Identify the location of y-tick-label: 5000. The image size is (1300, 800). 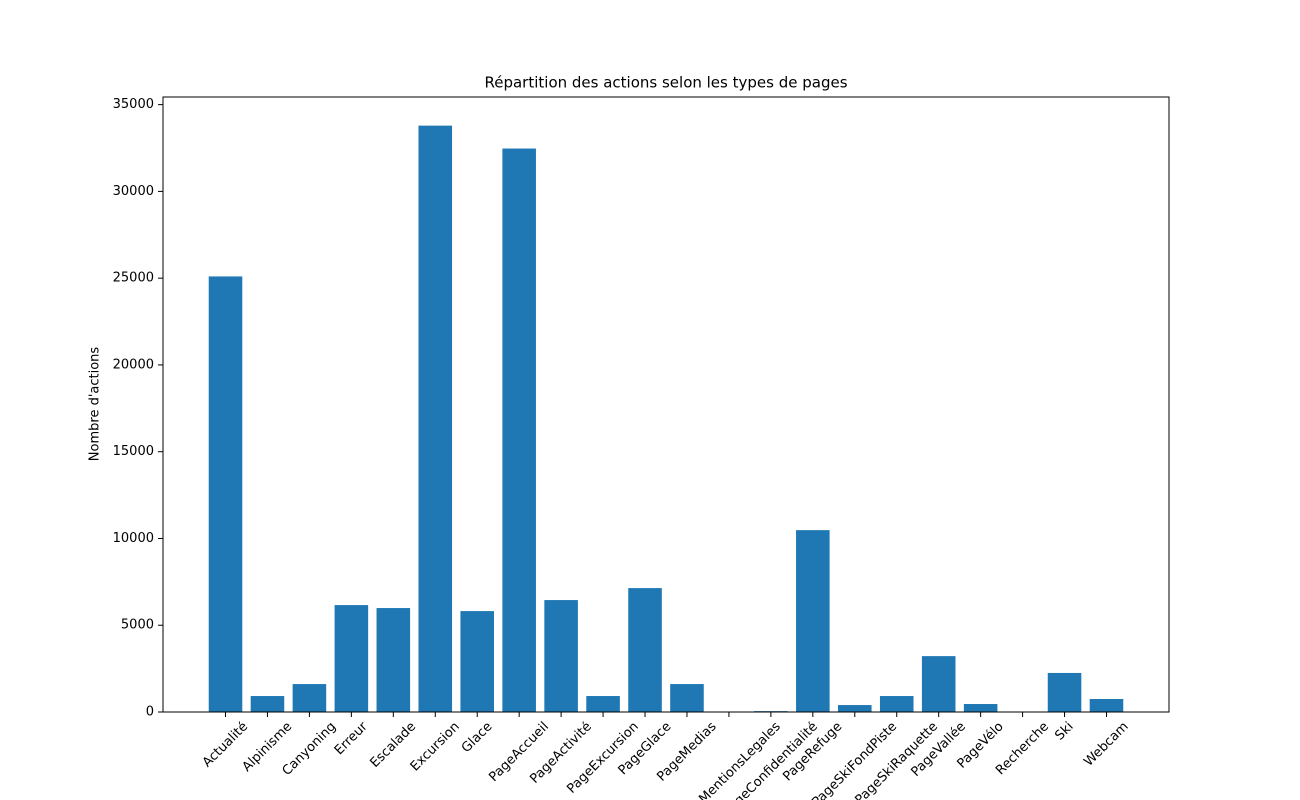
(137, 625).